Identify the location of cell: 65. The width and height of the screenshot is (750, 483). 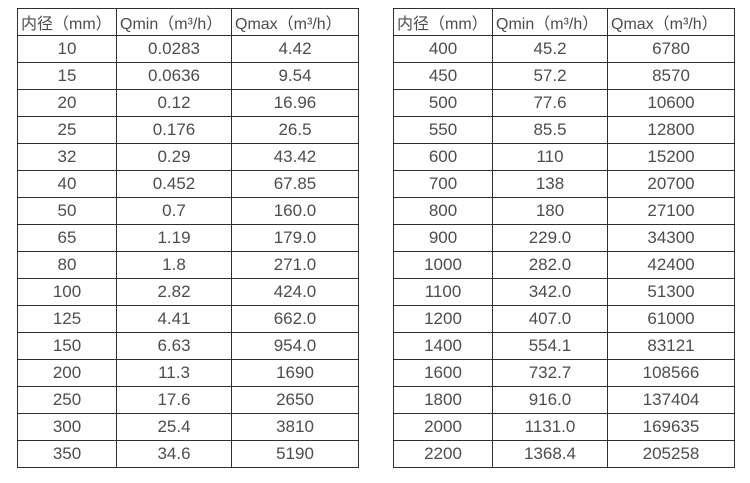
(67, 238).